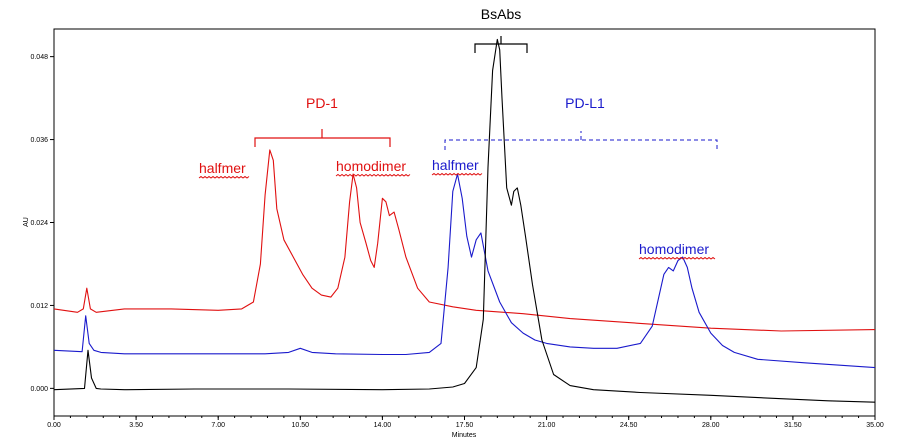  Describe the element at coordinates (585, 103) in the screenshot. I see `pdl1-label: PD-L1` at that location.